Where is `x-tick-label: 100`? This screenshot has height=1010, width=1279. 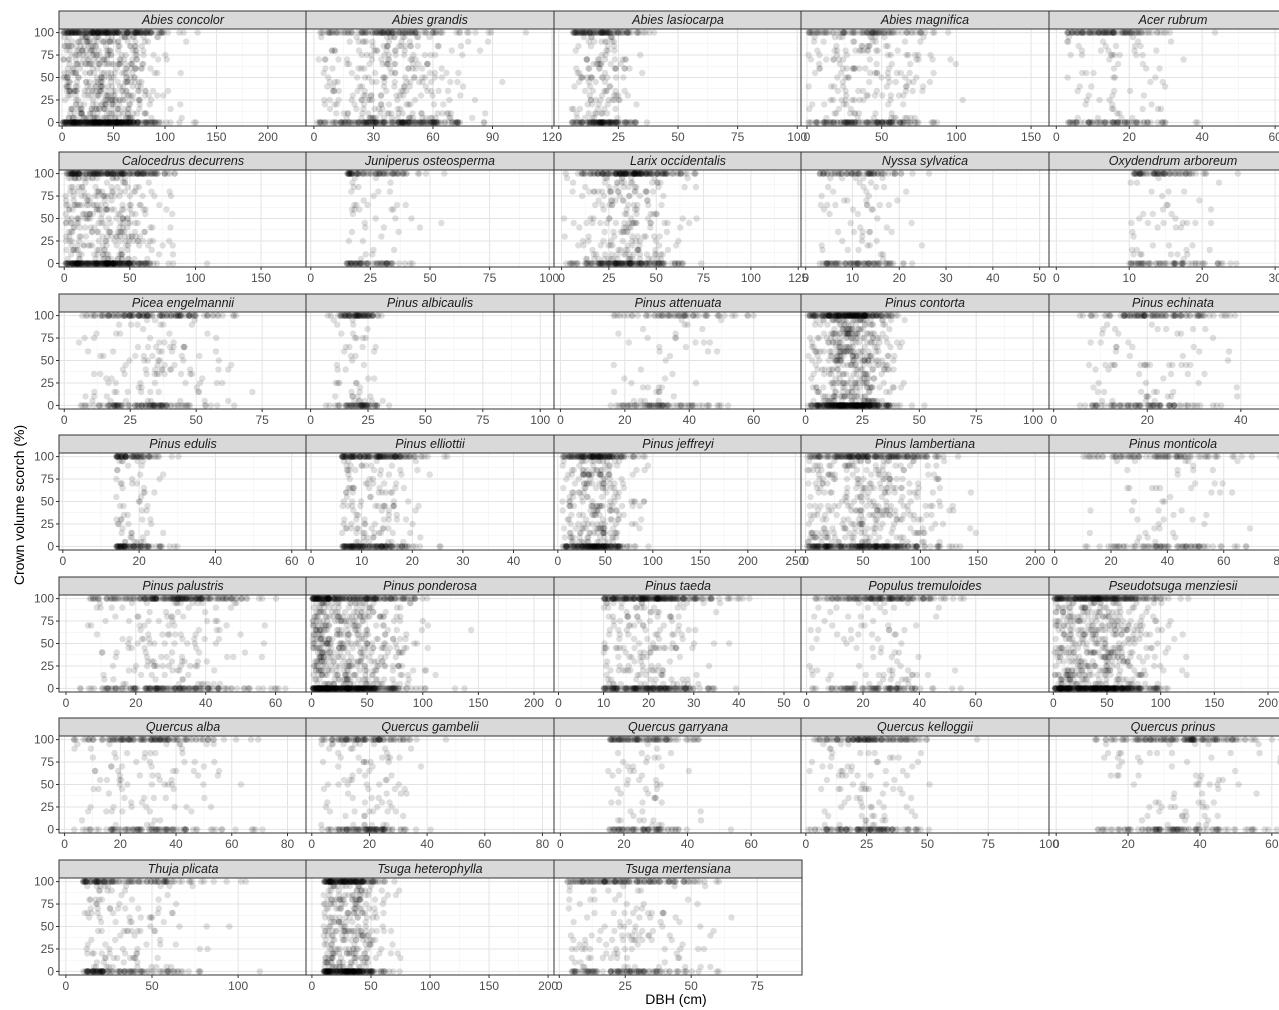 x-tick-label: 100 is located at coordinates (195, 278).